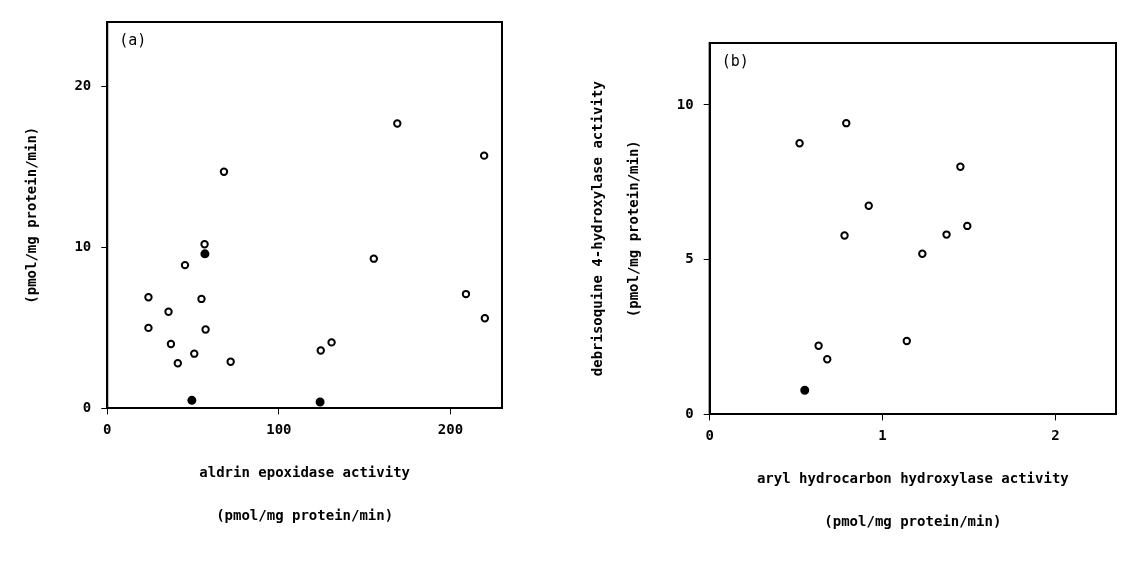  Describe the element at coordinates (83, 85) in the screenshot. I see `y-tick-label: 20` at that location.